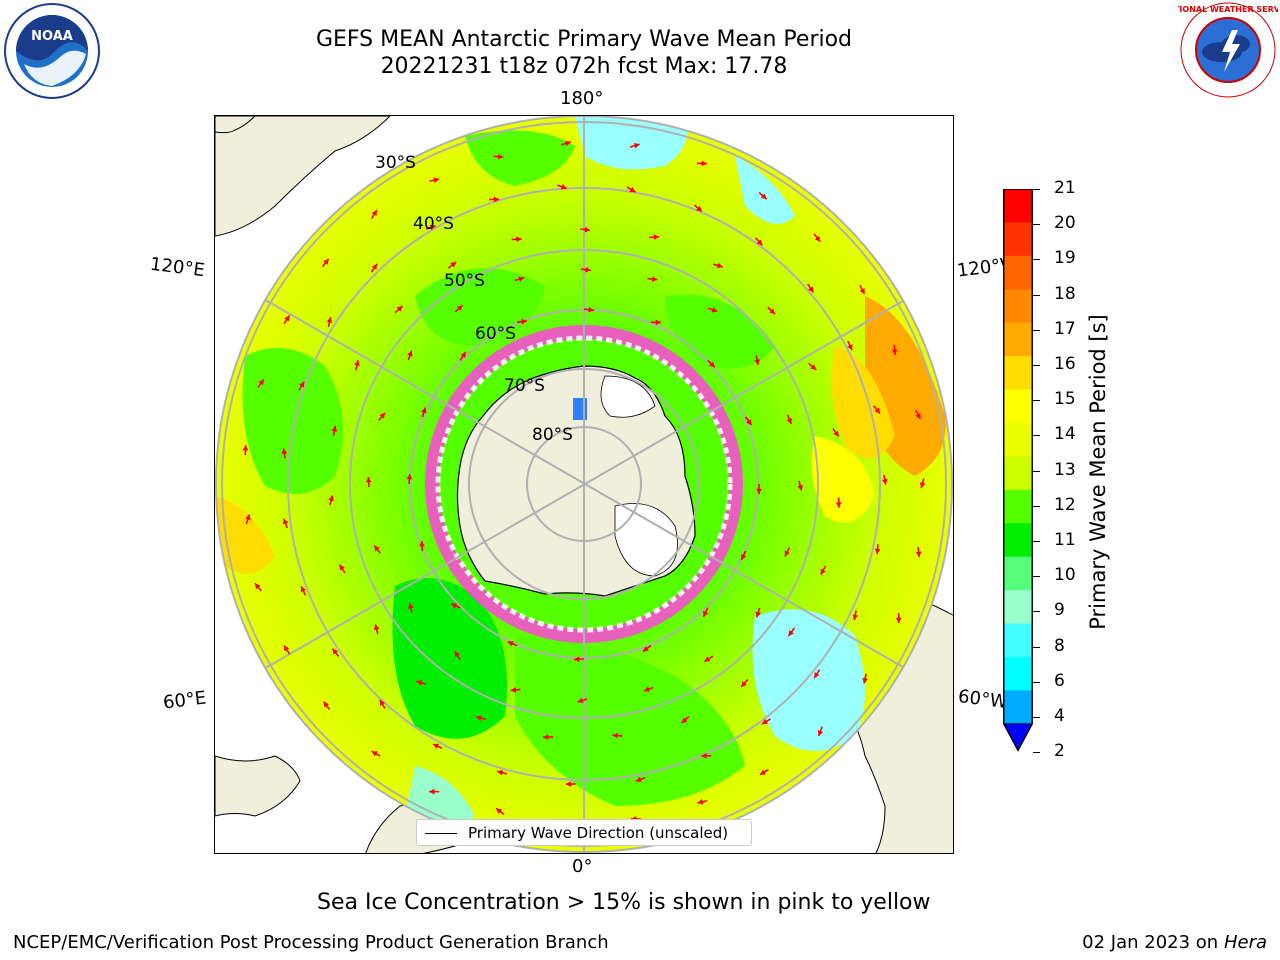  Describe the element at coordinates (524, 386) in the screenshot. I see `lat-label-70s: 70°S` at that location.